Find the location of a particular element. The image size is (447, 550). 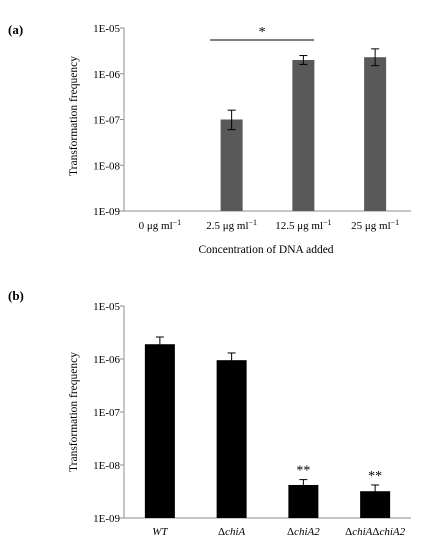

category-label: 25 μg ml−1 is located at coordinates (375, 225).